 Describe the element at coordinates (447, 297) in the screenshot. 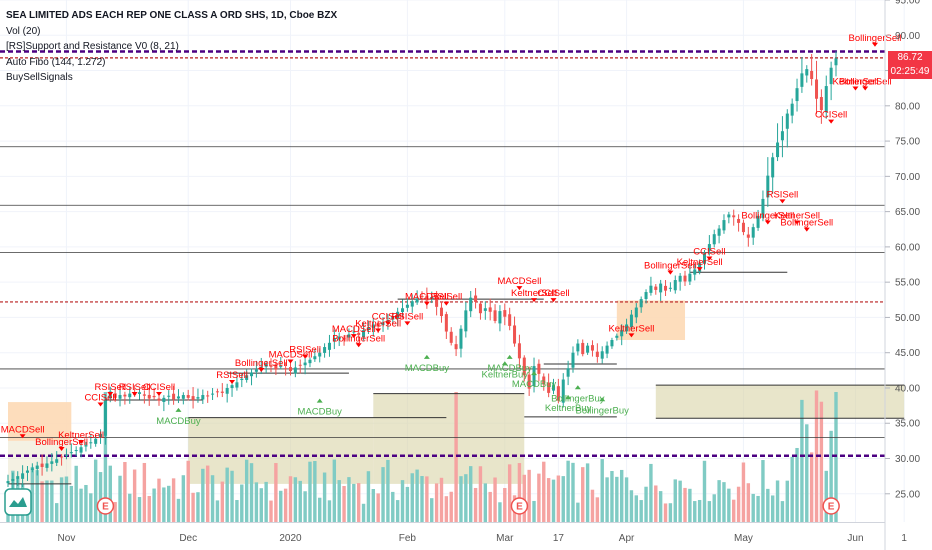

I see `sell-label: RSISell` at that location.